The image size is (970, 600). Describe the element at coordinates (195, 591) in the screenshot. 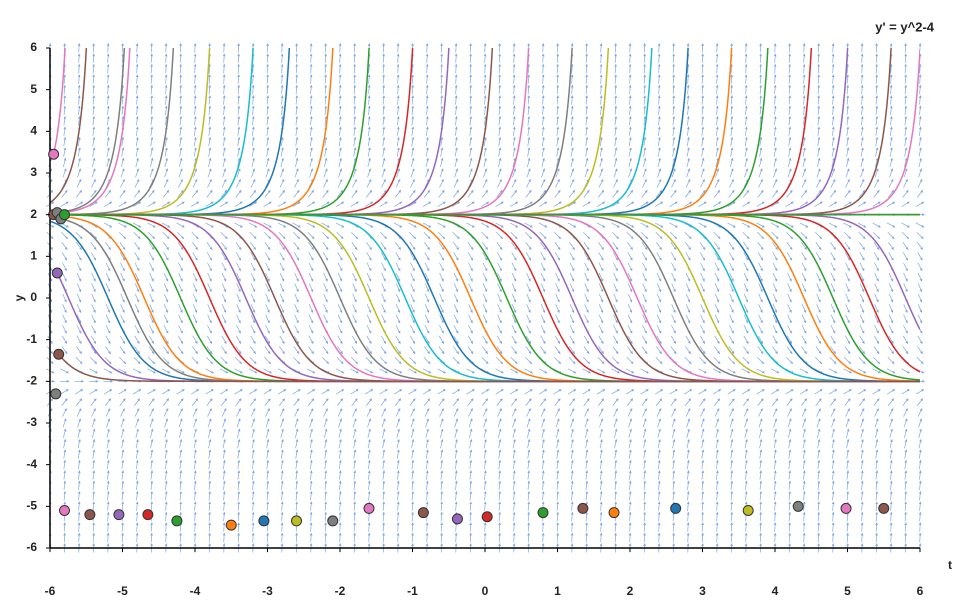

I see `x-tick-label: -4` at that location.